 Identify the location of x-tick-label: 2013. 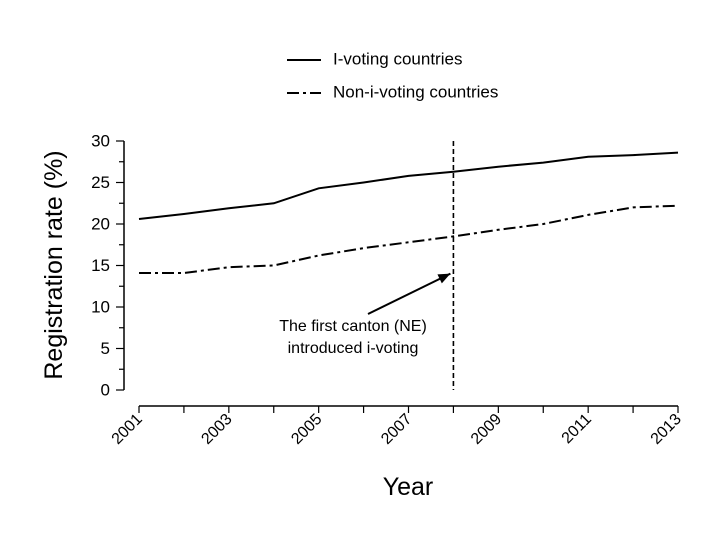
(666, 429).